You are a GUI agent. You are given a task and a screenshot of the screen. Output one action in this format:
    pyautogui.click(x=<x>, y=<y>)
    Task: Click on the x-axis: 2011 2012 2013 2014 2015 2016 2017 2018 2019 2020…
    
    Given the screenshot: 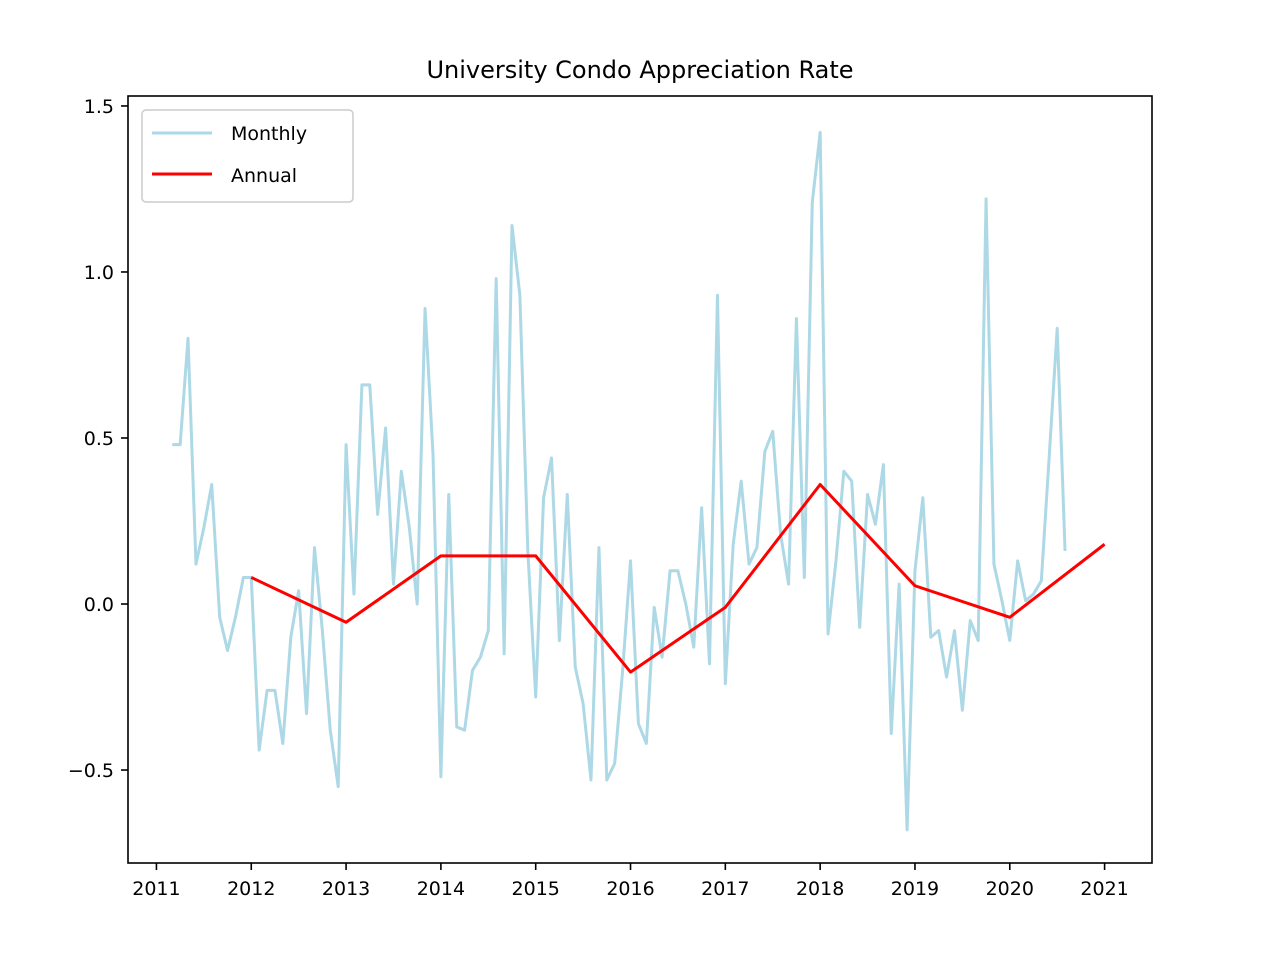 What is the action you would take?
    pyautogui.click(x=630, y=881)
    